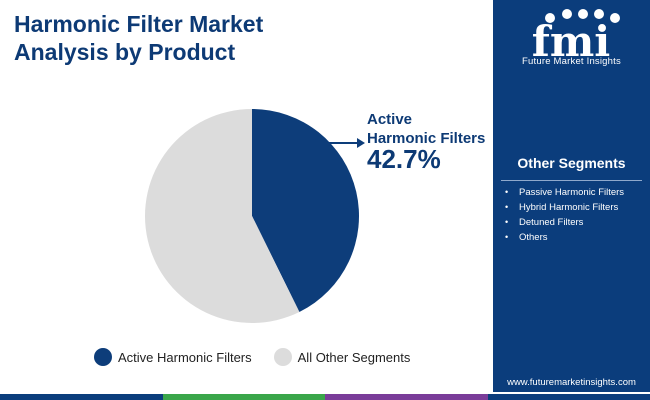 The width and height of the screenshot is (650, 400). I want to click on legend-item-other: All Other Segments, so click(342, 357).